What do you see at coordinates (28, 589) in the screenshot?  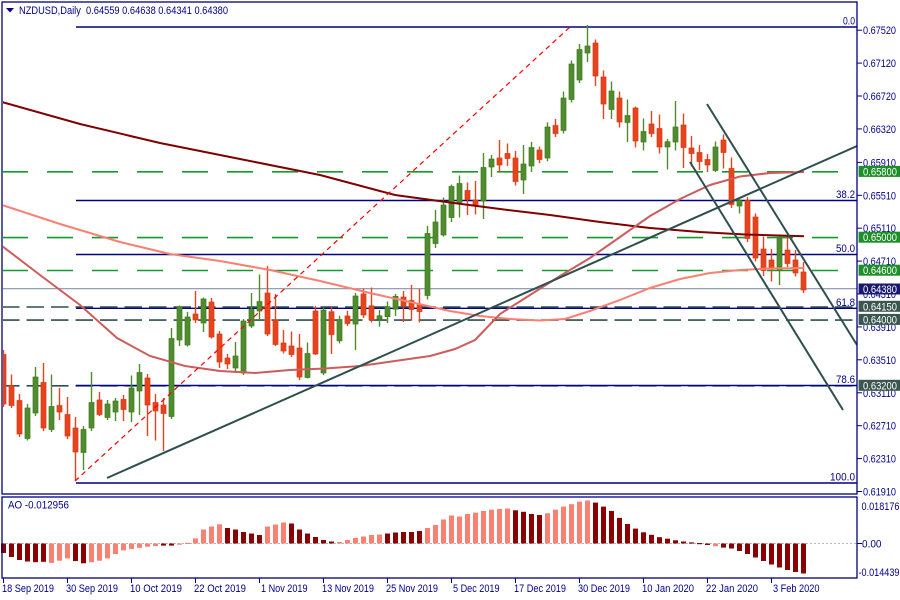 I see `svg-text: 18 Sep 2019` at bounding box center [28, 589].